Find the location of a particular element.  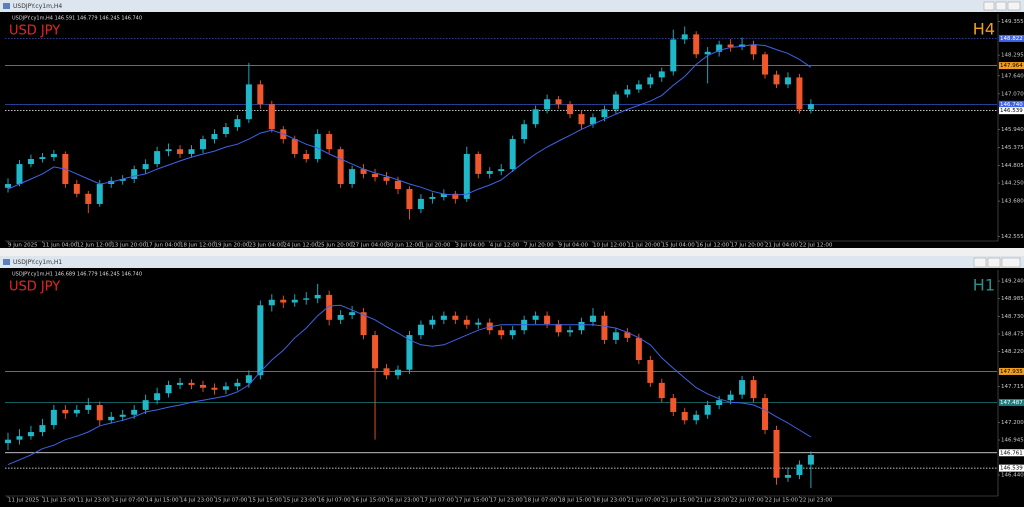

price-level-label: 146.539 is located at coordinates (1011, 469).